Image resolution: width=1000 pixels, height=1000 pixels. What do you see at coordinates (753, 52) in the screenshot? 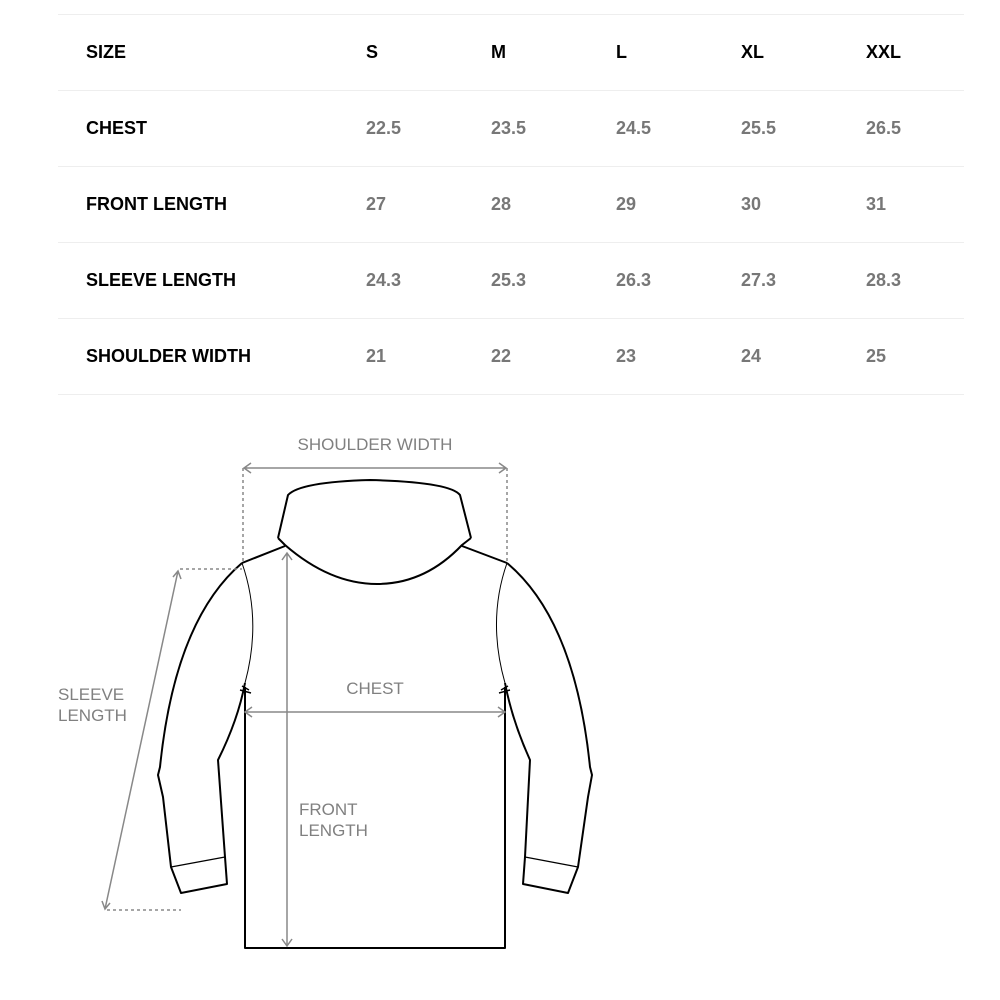
I see `header-size-xl: XL` at bounding box center [753, 52].